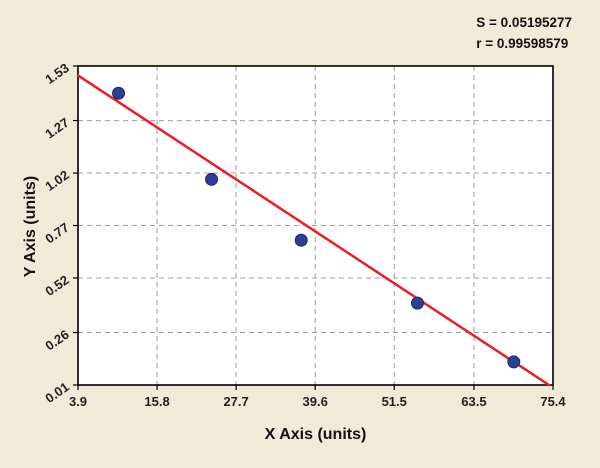  I want to click on x-axis-label: X Axis (units), so click(315, 434).